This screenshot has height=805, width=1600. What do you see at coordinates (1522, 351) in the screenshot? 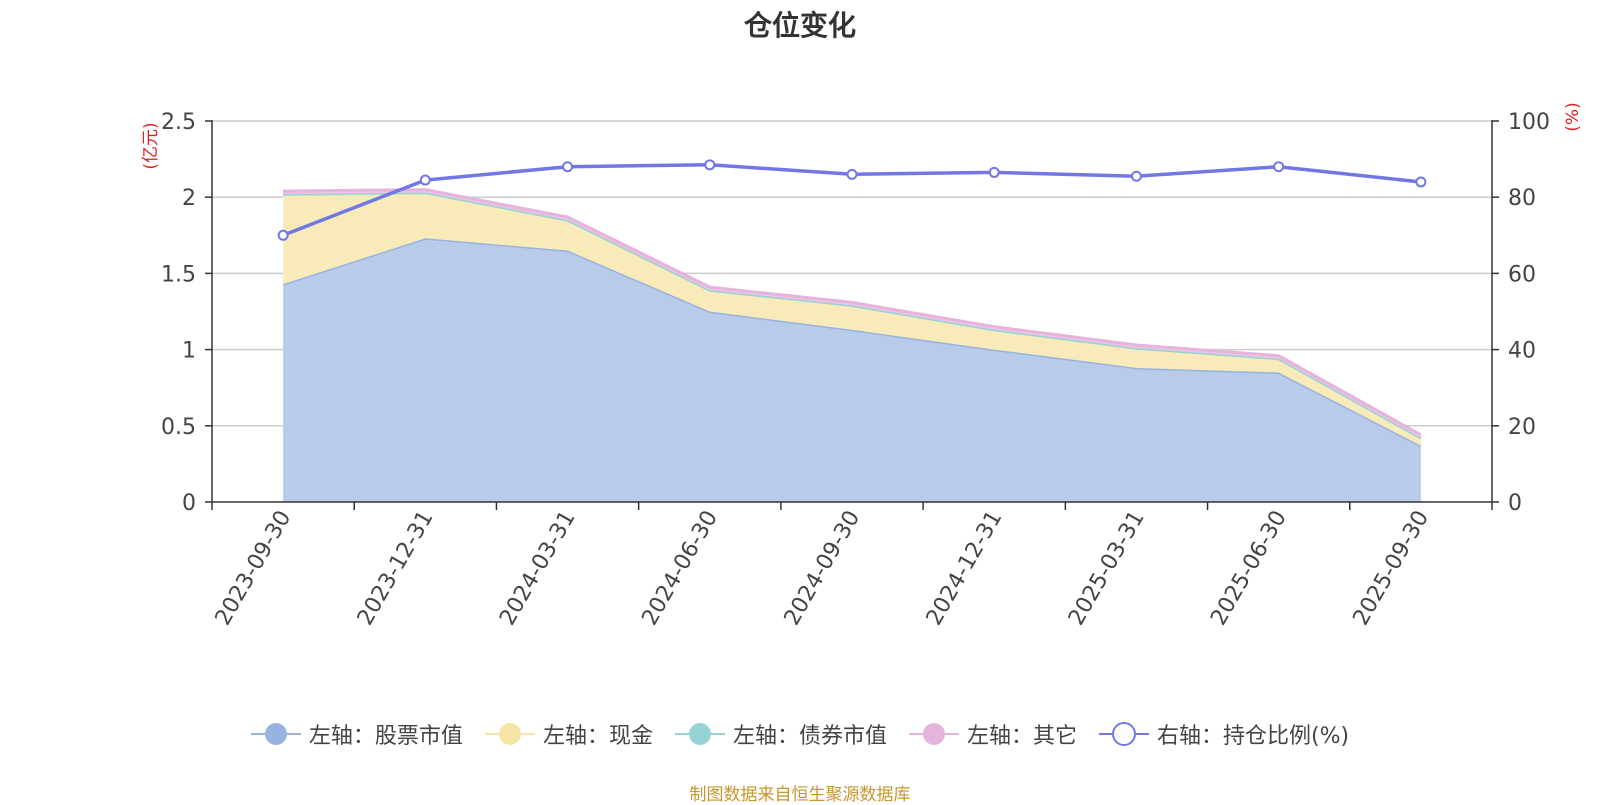
I see `y-right-tick-label: 40` at bounding box center [1522, 351].